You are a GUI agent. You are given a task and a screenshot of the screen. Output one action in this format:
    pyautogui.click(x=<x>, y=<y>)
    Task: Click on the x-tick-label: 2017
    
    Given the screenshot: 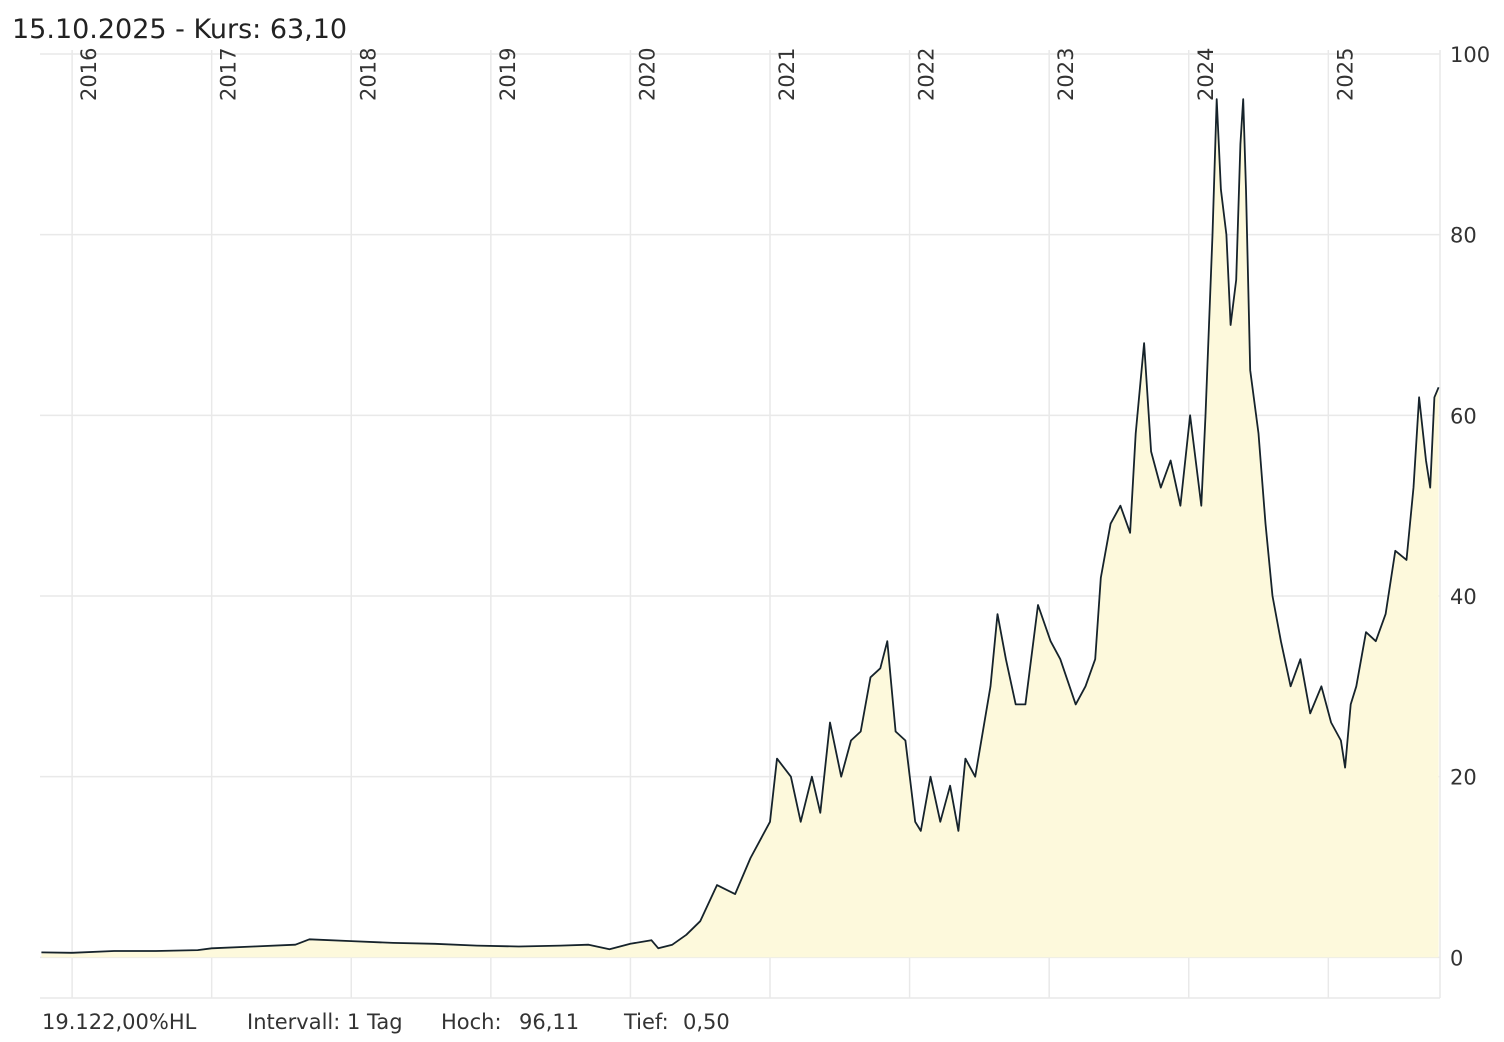 What is the action you would take?
    pyautogui.click(x=229, y=74)
    